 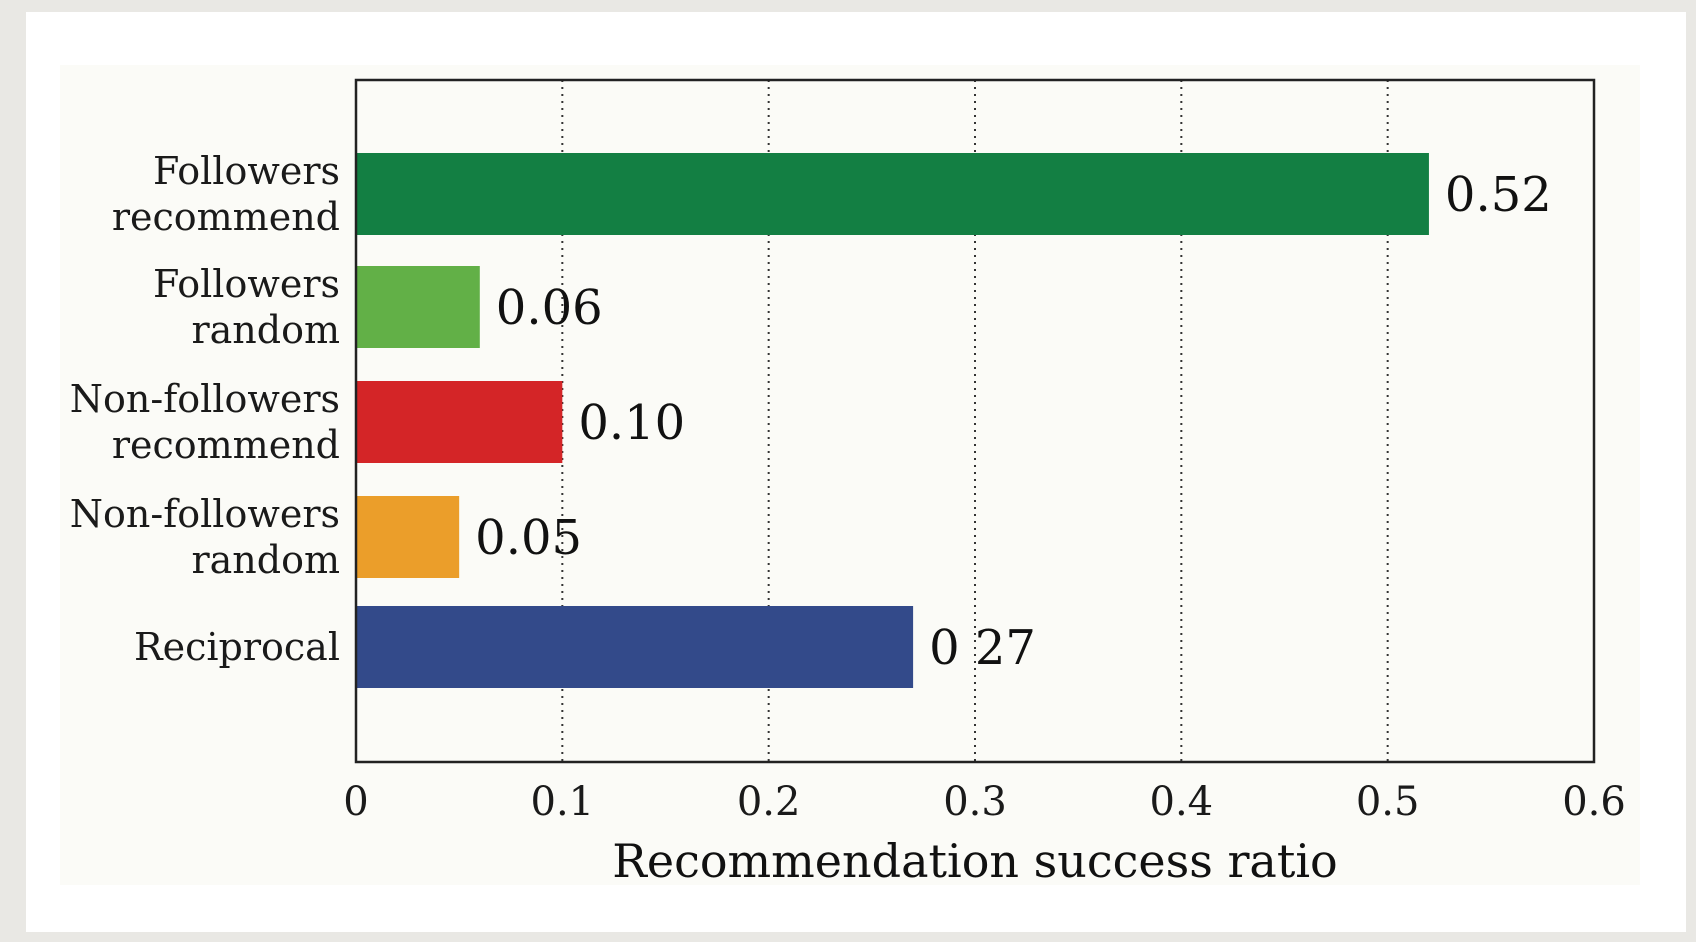 I want to click on data-label: 0.06, so click(x=549, y=308).